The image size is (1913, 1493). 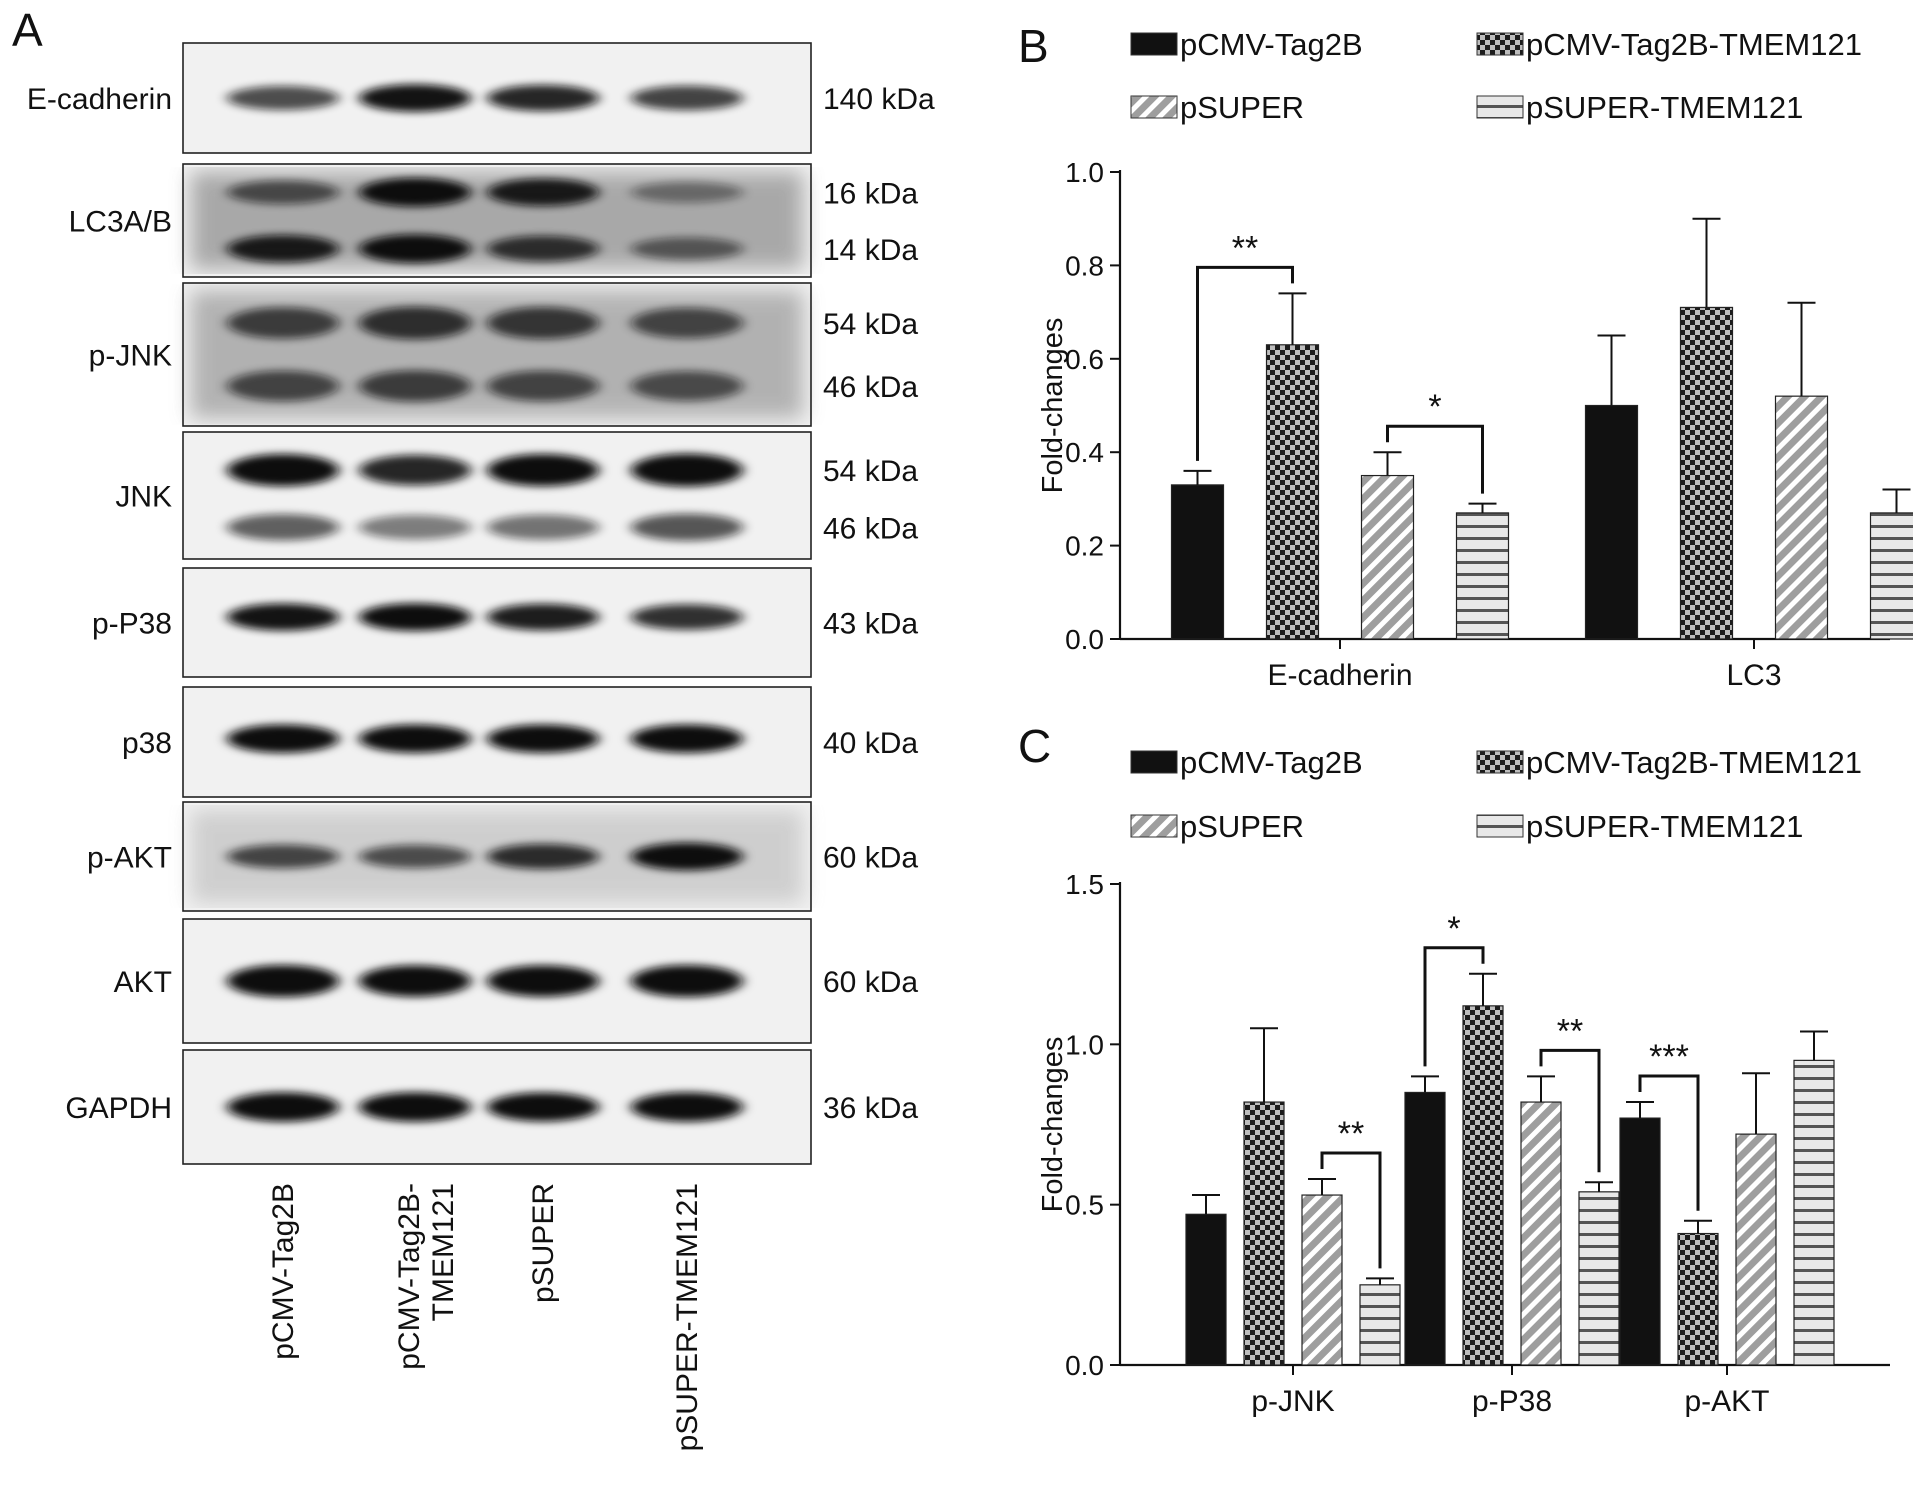 I want to click on blot-p38: p38 40 kDa, so click(x=520, y=742).